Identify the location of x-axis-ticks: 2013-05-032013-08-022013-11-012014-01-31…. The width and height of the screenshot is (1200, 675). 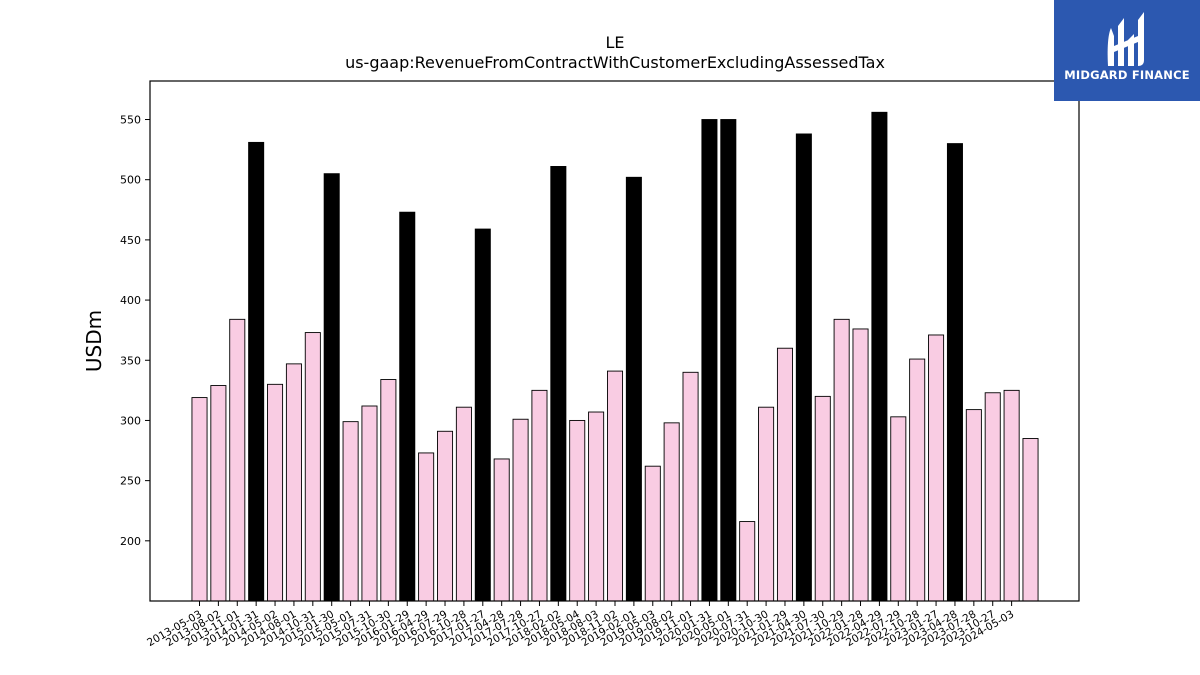
(580, 625).